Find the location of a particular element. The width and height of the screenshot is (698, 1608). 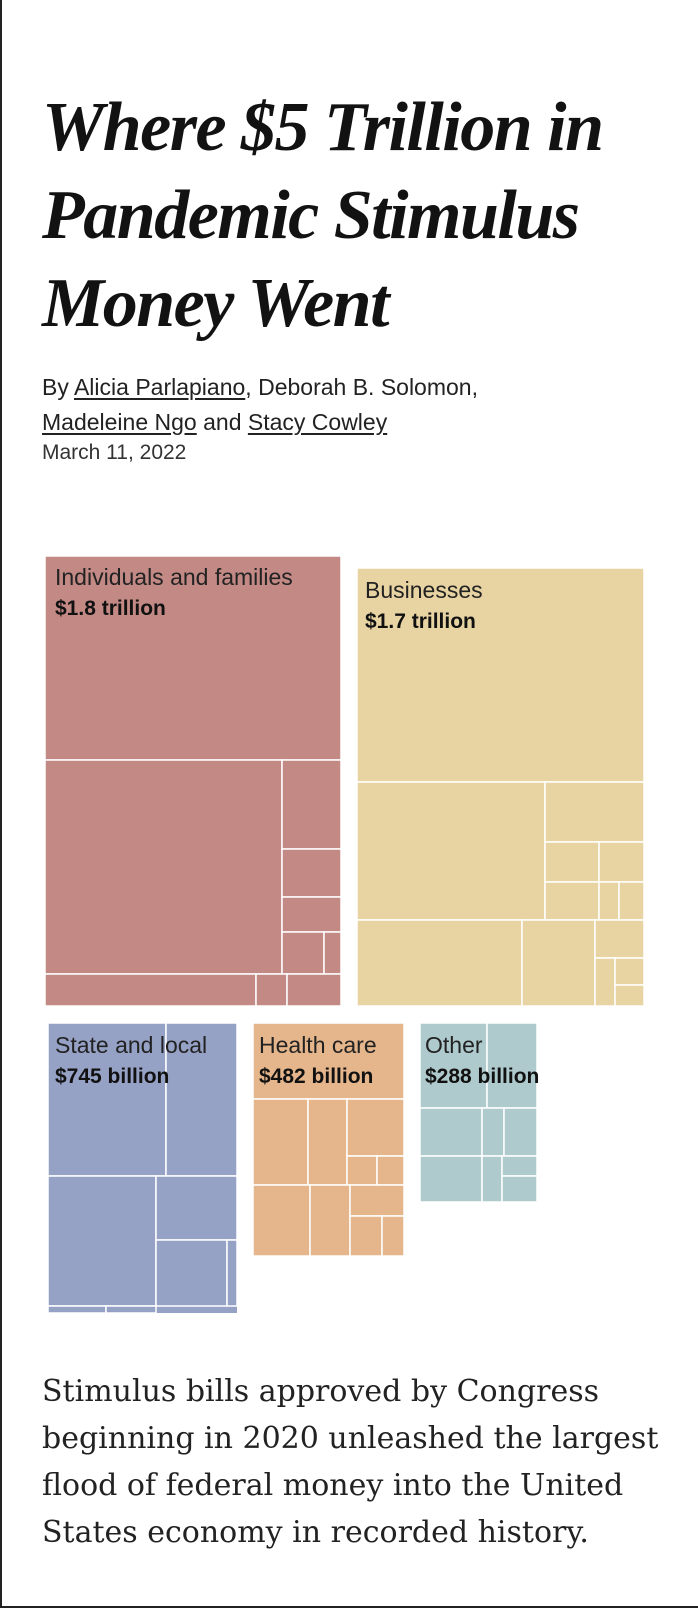

publish-date: March 11, 2022 is located at coordinates (114, 452).